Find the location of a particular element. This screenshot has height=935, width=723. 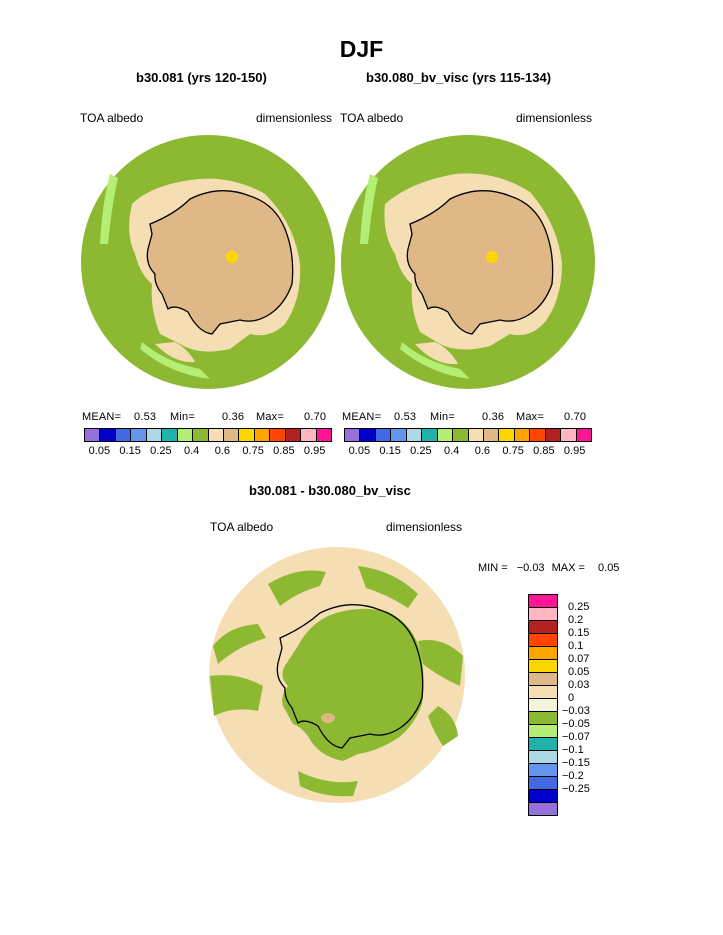

difference-units-label: dimensionless is located at coordinates (424, 527).